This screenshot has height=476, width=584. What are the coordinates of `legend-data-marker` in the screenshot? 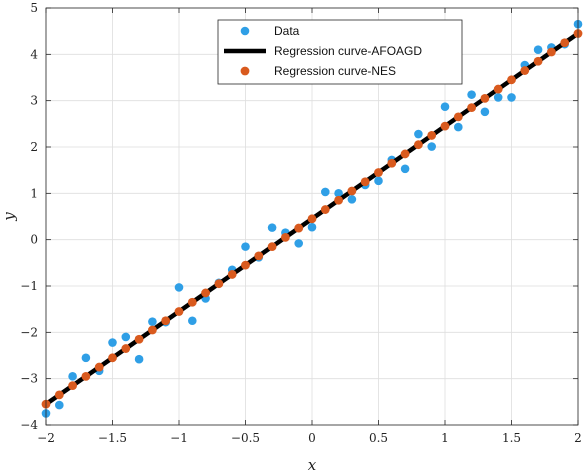 It's located at (245, 31).